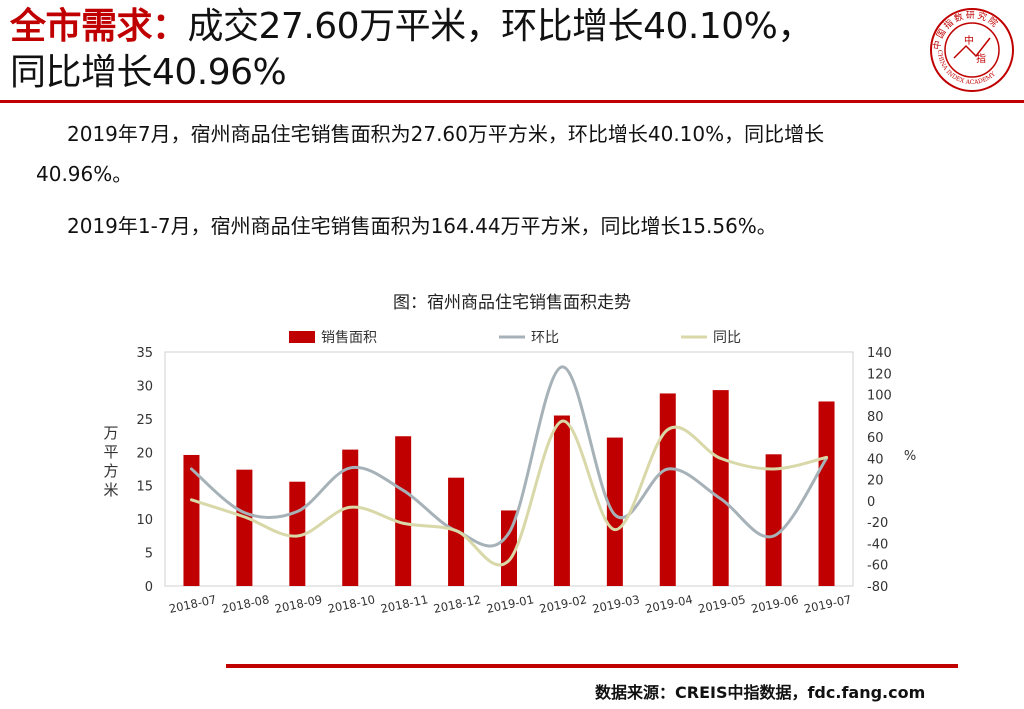 The image size is (1024, 709). What do you see at coordinates (149, 587) in the screenshot?
I see `left-tick-label: 0` at bounding box center [149, 587].